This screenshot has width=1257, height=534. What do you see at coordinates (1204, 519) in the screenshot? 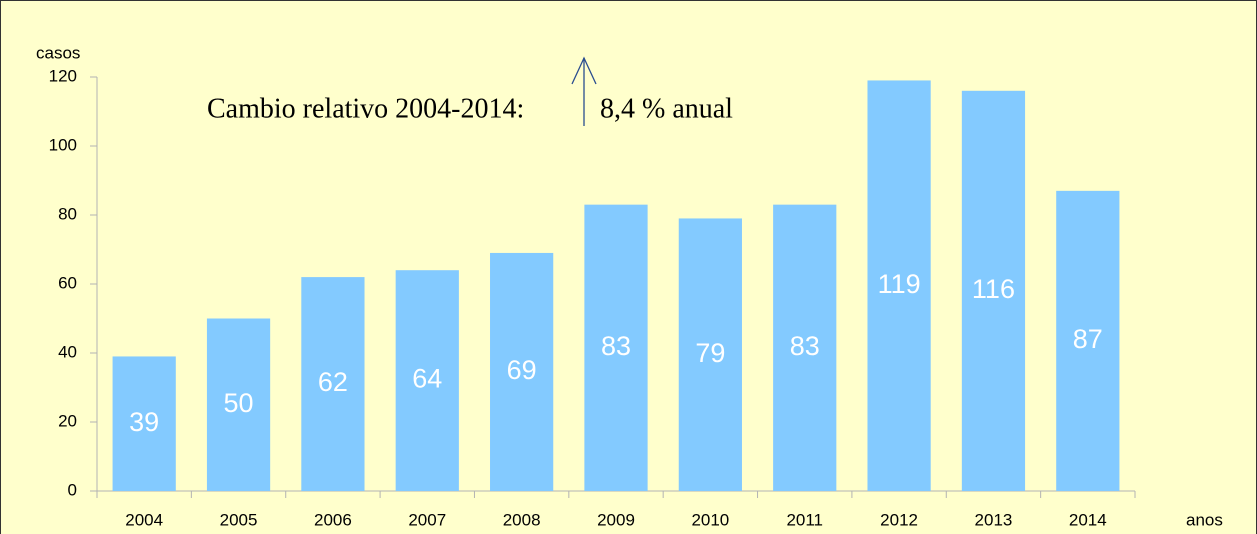
I see `x-axis-label: anos` at bounding box center [1204, 519].